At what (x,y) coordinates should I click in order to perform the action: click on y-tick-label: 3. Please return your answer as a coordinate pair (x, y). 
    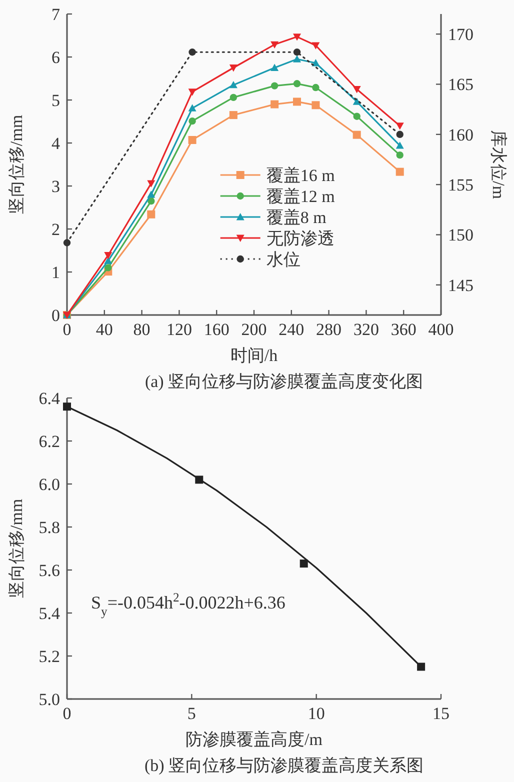
    Looking at the image, I should click on (56, 186).